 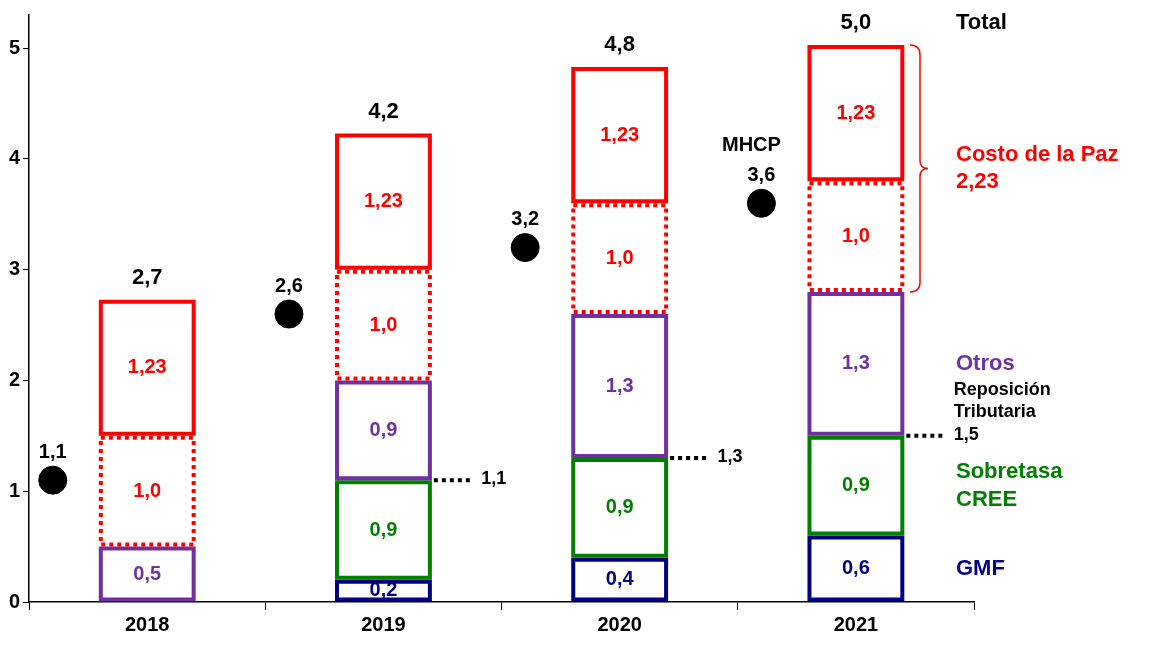 I want to click on data-label: 0,5, so click(x=147, y=572).